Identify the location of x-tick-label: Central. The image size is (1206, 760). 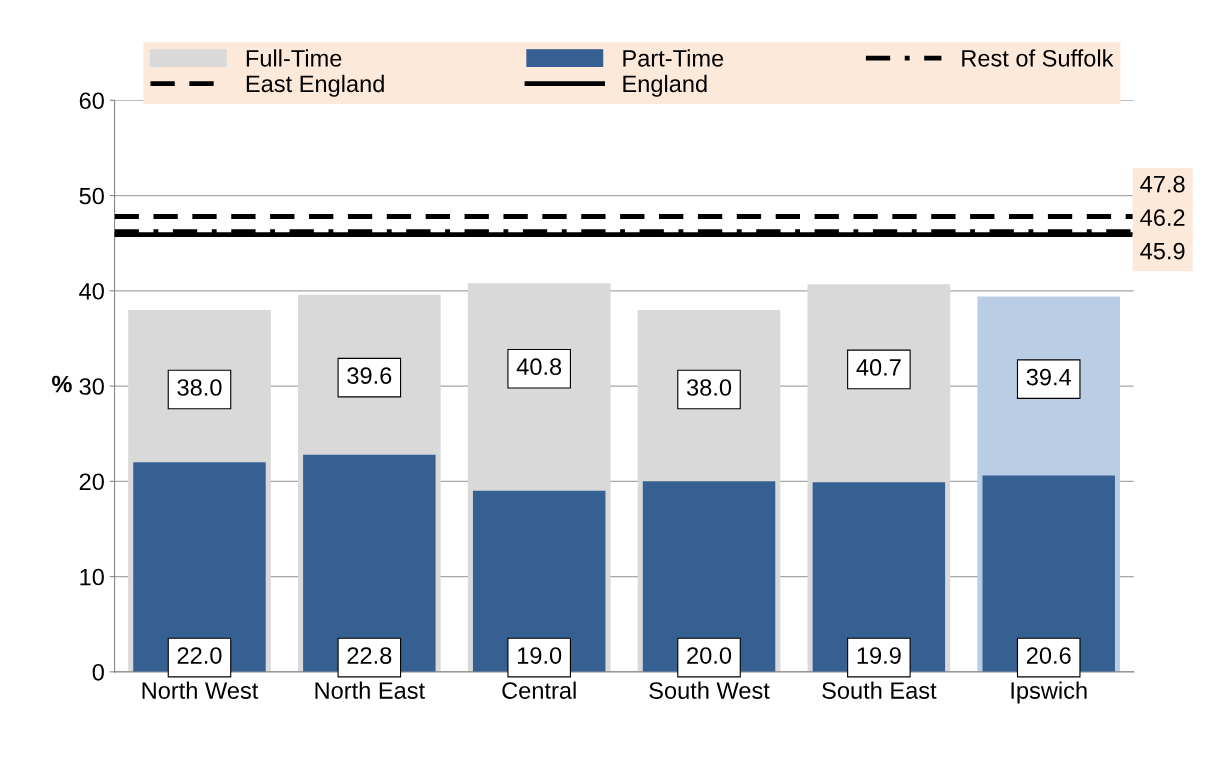
(539, 690).